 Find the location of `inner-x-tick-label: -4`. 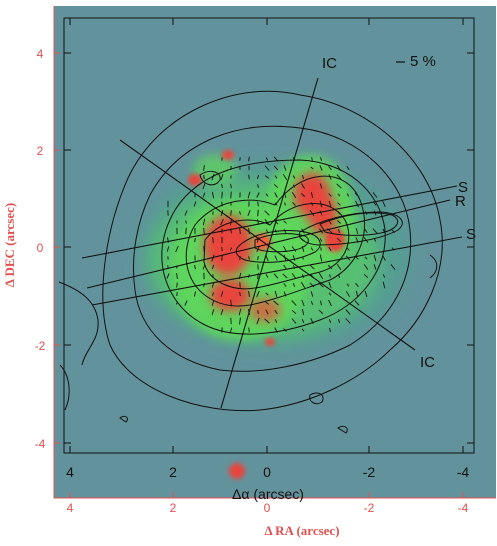

inner-x-tick-label: -4 is located at coordinates (463, 472).